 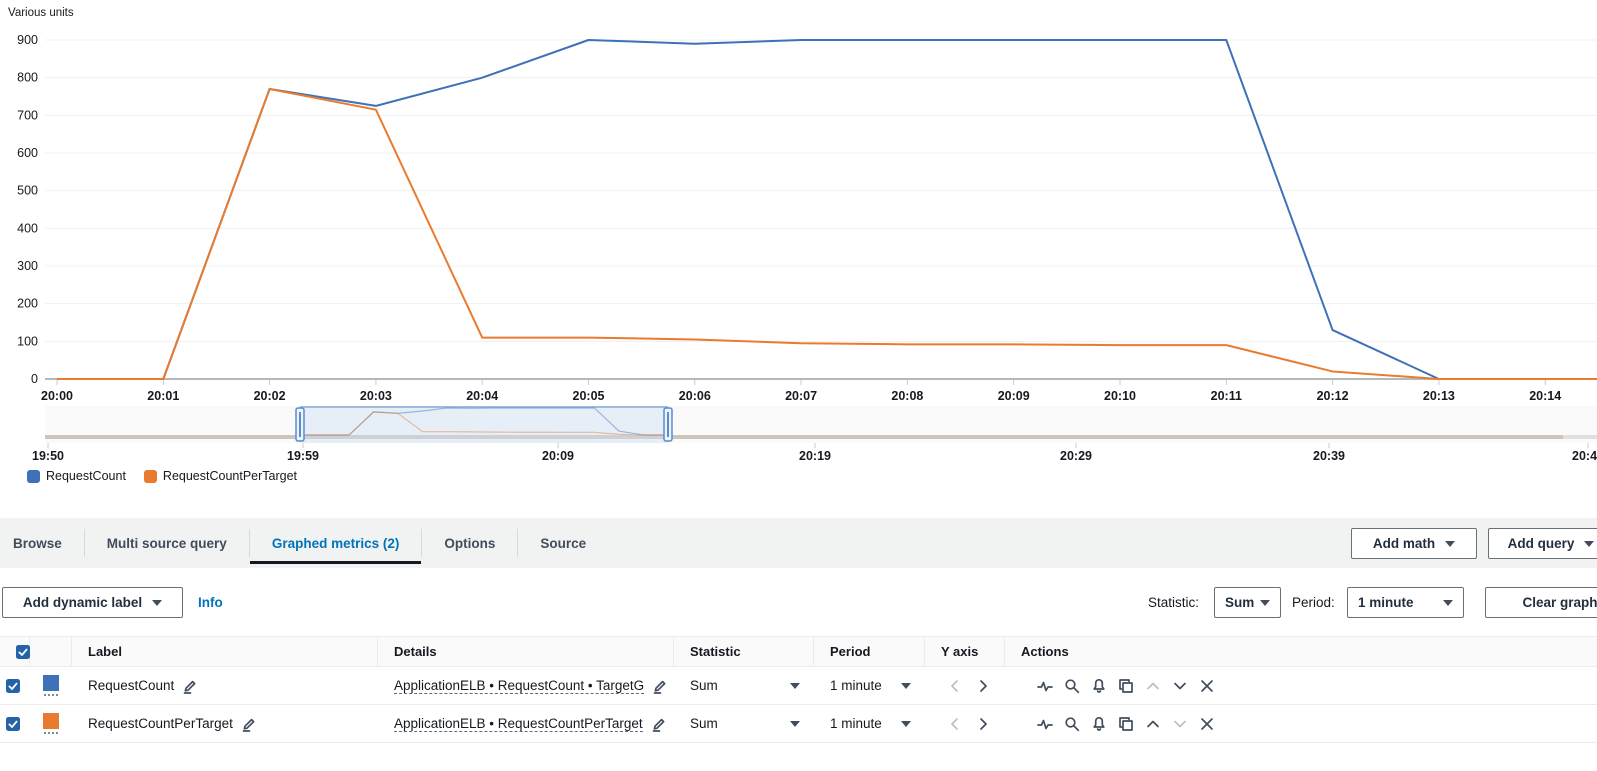 I want to click on tab-source: Source, so click(x=563, y=543).